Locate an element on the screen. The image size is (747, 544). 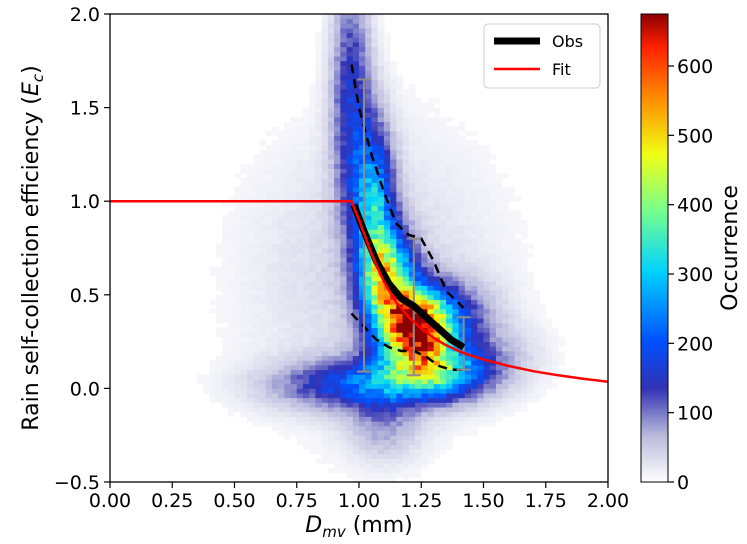
y-axis-label: Rain self-collection efficiency (Ec) is located at coordinates (33, 247).